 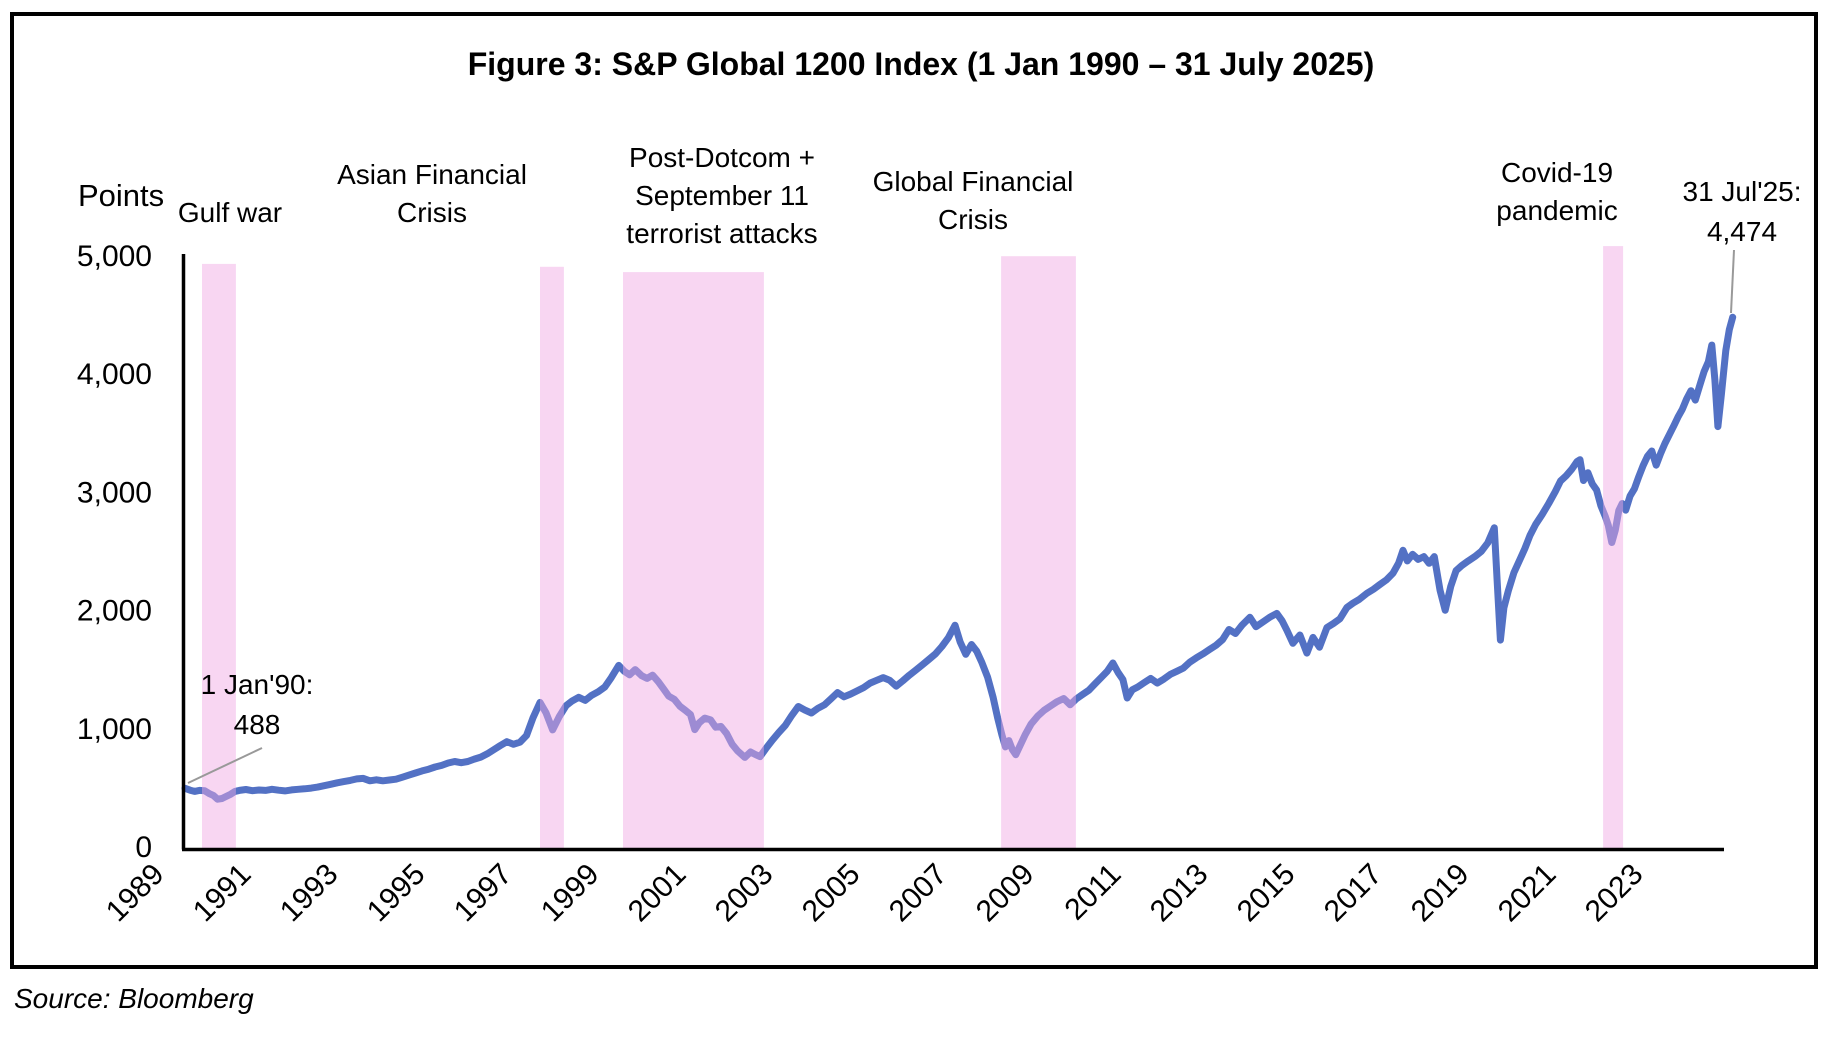 I want to click on y-tick-label: 3,000, so click(x=114, y=492).